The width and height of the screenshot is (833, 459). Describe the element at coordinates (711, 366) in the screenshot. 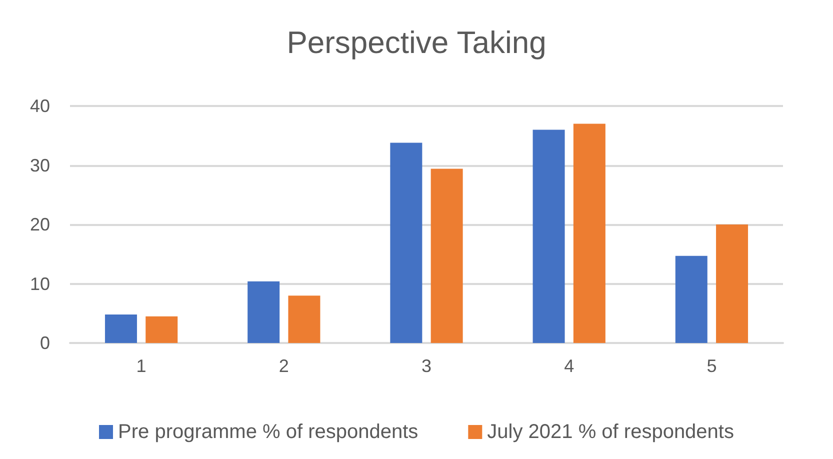

I see `x-tick-label: 5` at that location.